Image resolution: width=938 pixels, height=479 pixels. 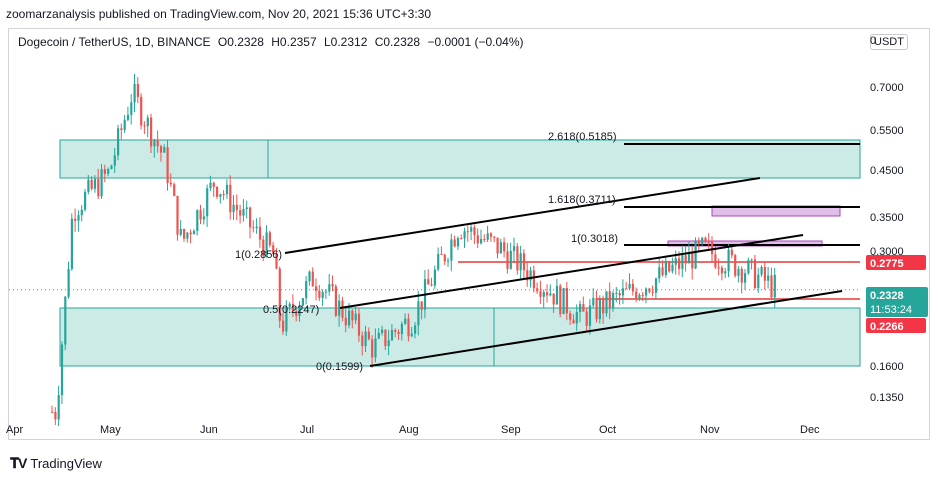 What do you see at coordinates (307, 430) in the screenshot?
I see `x-tick-label: Jul` at bounding box center [307, 430].